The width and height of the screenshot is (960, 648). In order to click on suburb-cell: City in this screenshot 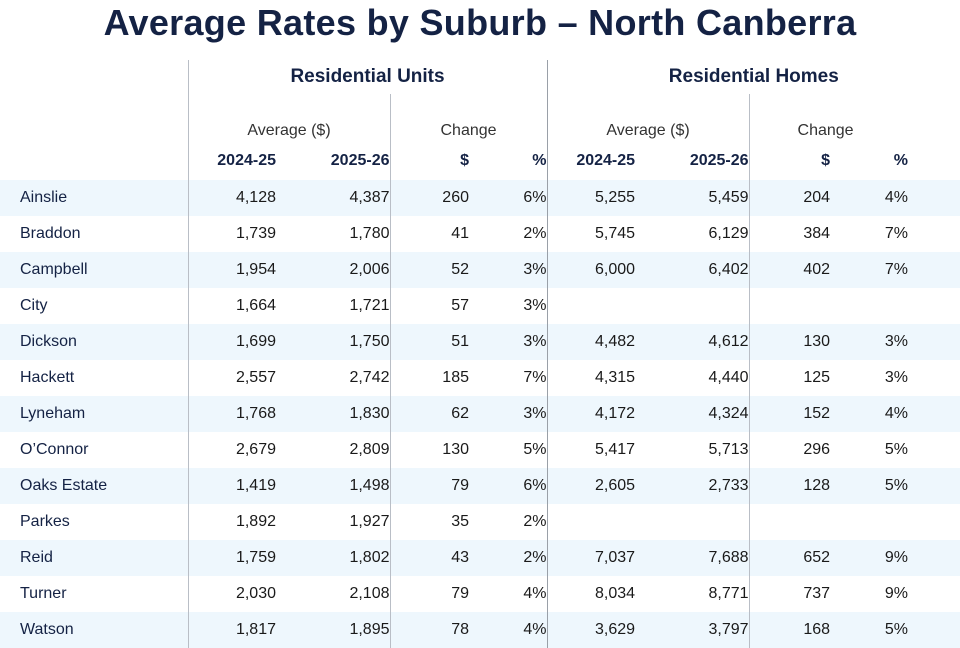, I will do `click(34, 305)`.